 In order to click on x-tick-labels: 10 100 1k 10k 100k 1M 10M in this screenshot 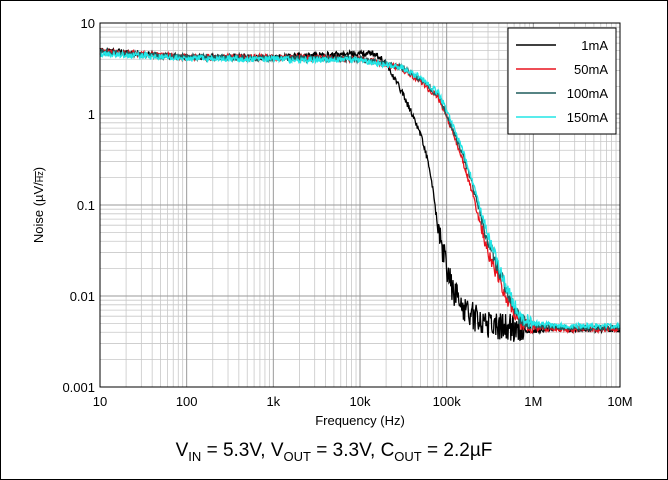, I will do `click(363, 401)`.